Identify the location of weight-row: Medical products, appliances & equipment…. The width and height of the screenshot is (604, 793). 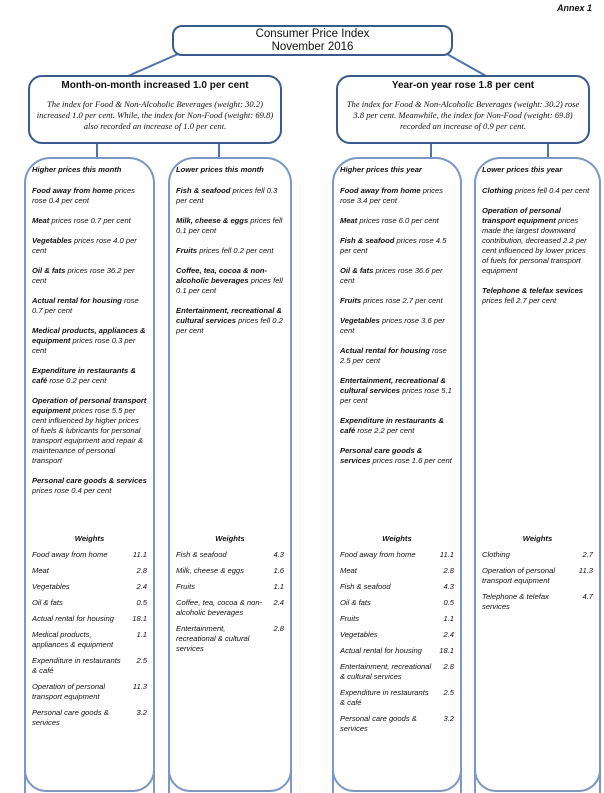
(89, 640).